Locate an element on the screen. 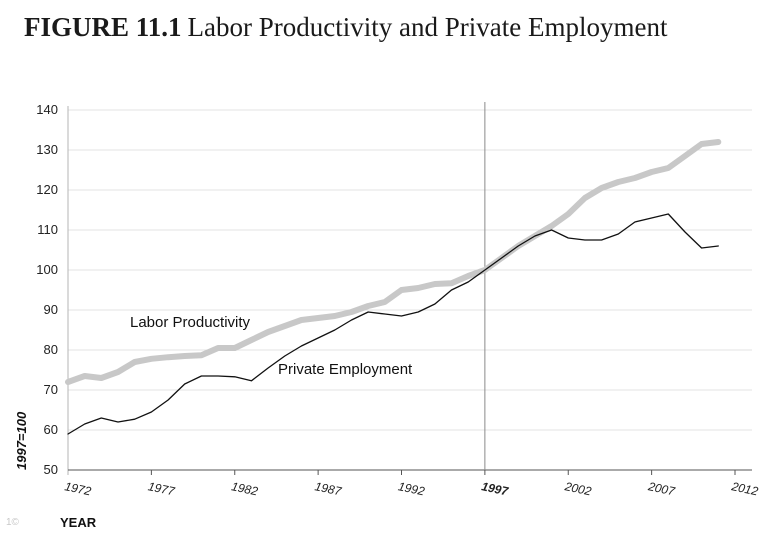 This screenshot has height=541, width=770. y-tick-label: 90 is located at coordinates (51, 309).